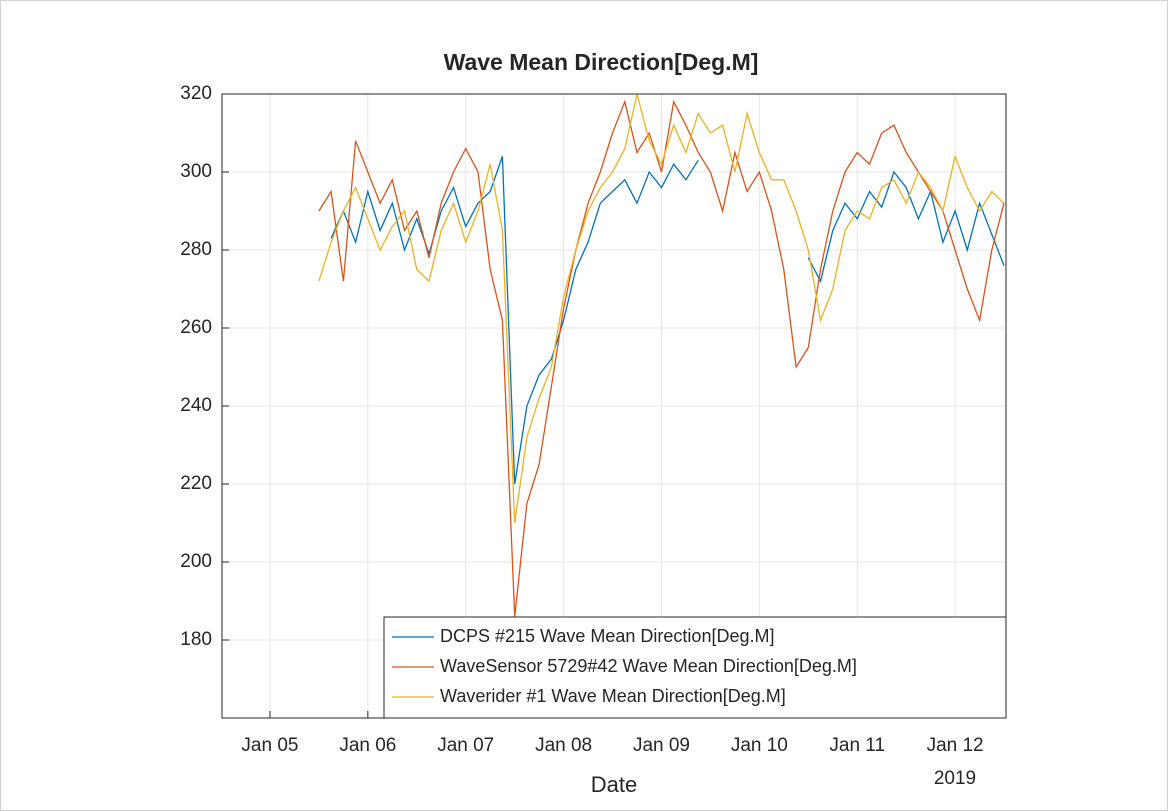 The height and width of the screenshot is (811, 1168). What do you see at coordinates (563, 745) in the screenshot?
I see `x-tick-label: Jan 08` at bounding box center [563, 745].